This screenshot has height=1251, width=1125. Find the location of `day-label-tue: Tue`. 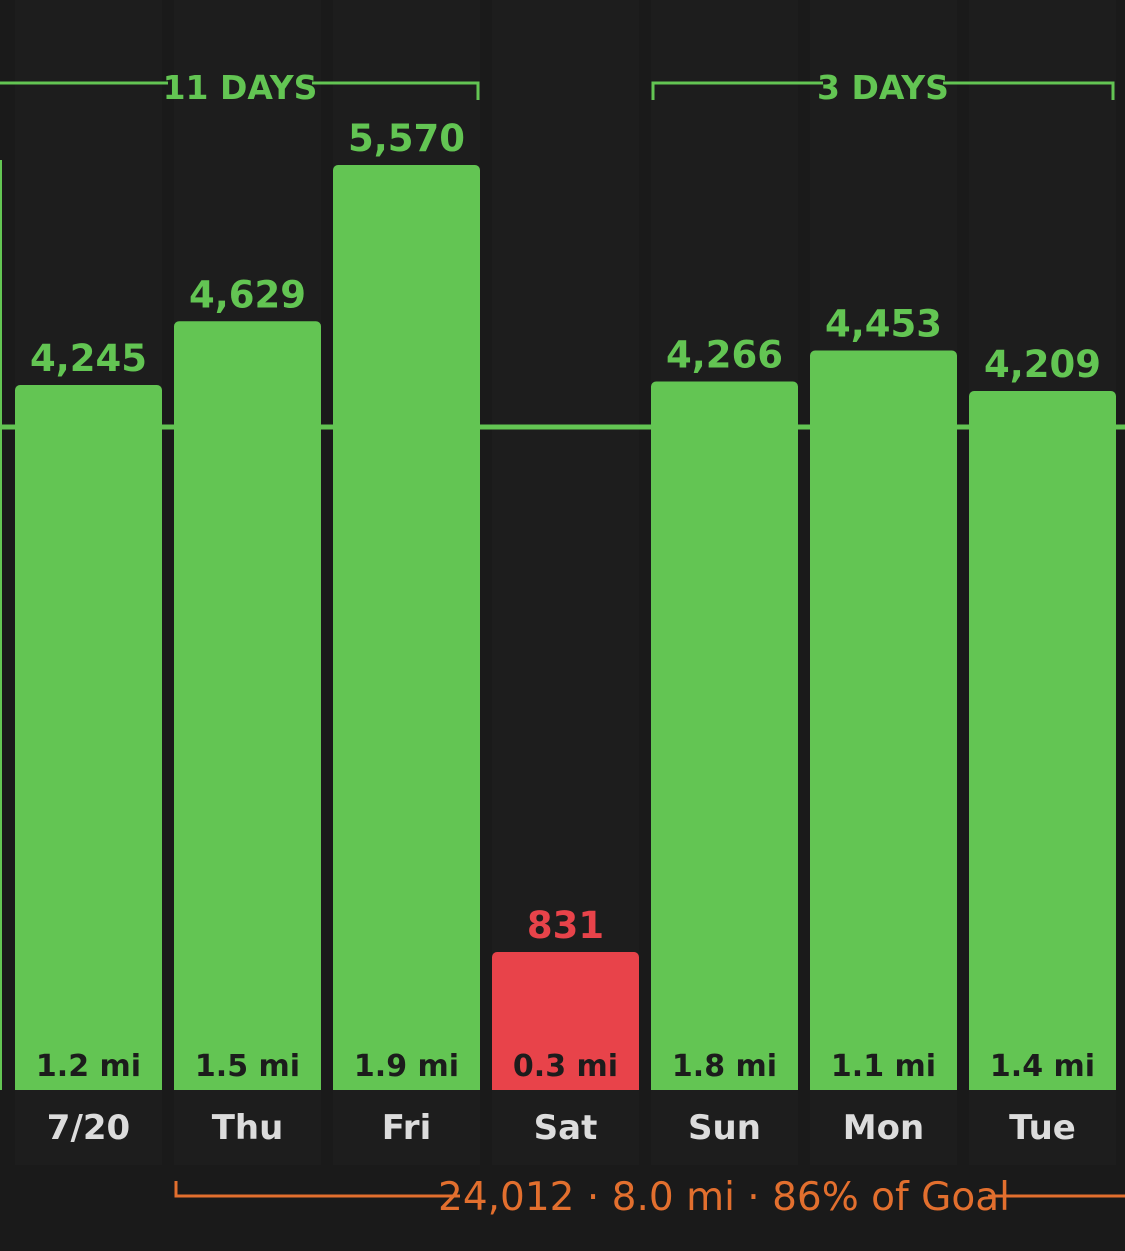

day-label-tue: Tue is located at coordinates (1042, 1128).